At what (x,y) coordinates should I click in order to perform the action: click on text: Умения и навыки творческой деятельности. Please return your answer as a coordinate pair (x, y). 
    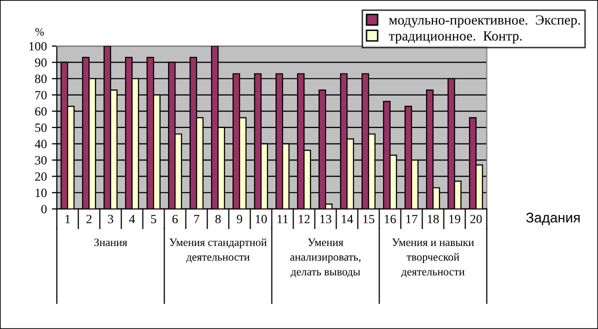
    Looking at the image, I should click on (433, 258).